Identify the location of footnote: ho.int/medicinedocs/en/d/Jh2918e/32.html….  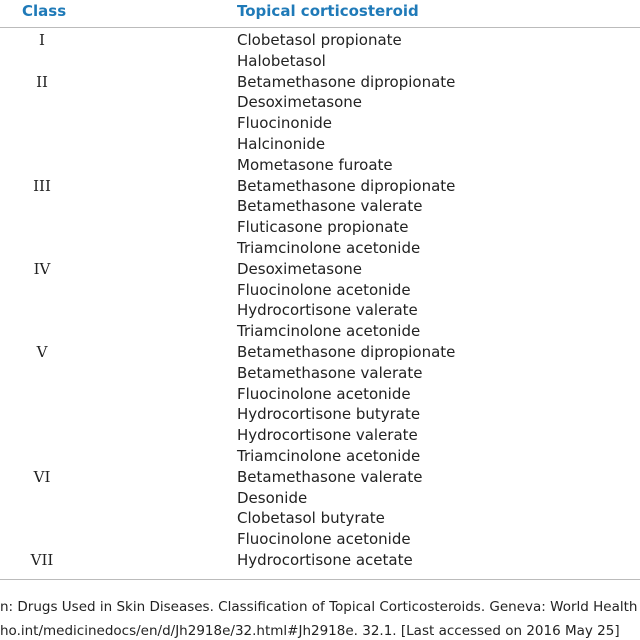
(310, 631).